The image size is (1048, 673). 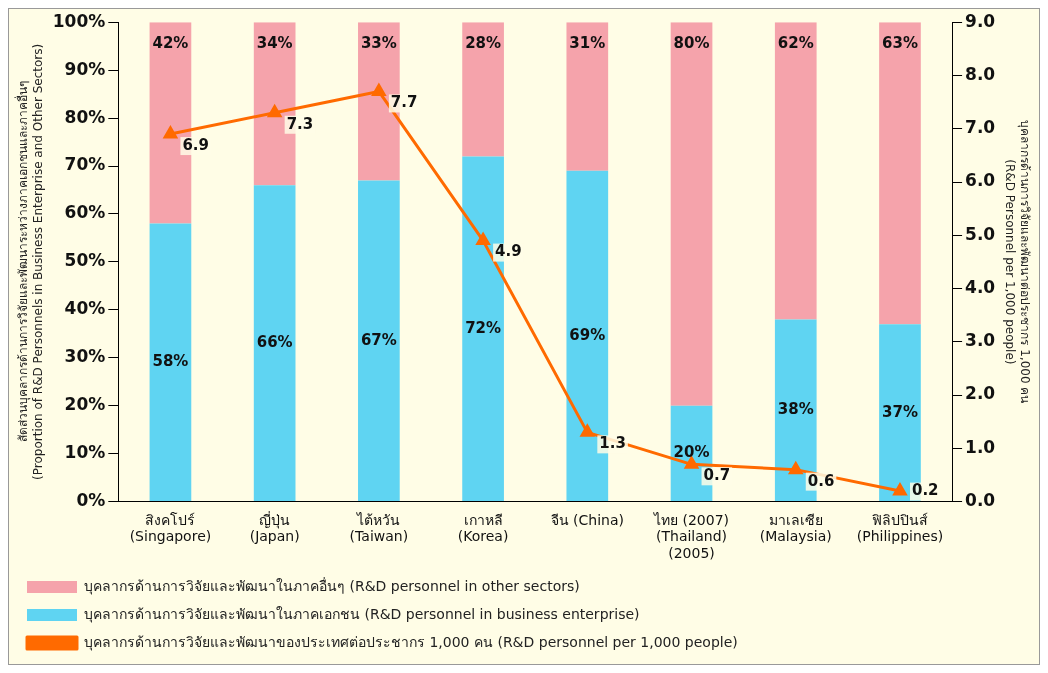 What do you see at coordinates (980, 340) in the screenshot?
I see `y2-tick-label: 3.0` at bounding box center [980, 340].